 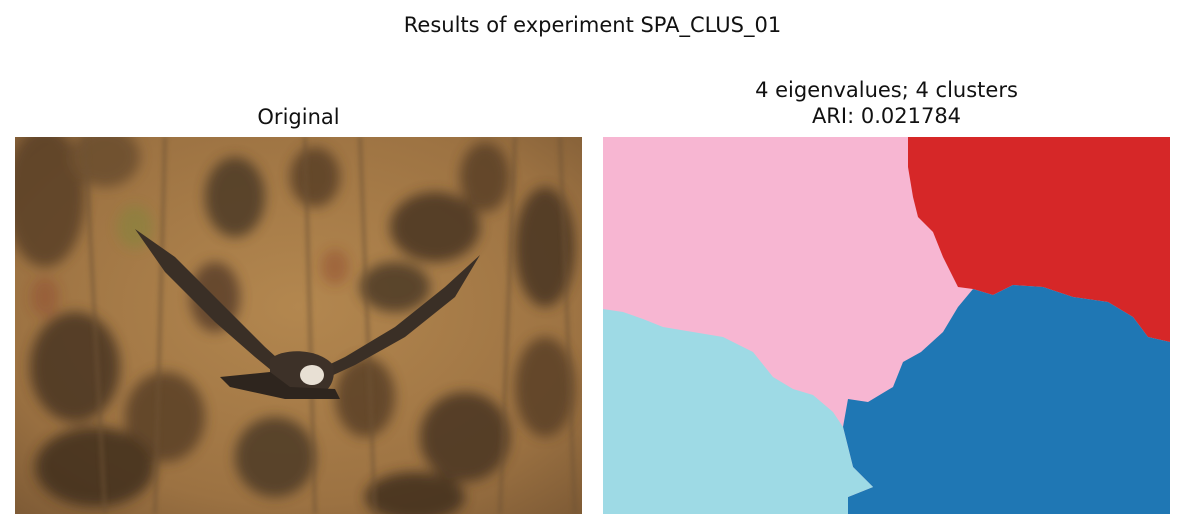 What do you see at coordinates (298, 117) in the screenshot?
I see `original-panel-title: Original` at bounding box center [298, 117].